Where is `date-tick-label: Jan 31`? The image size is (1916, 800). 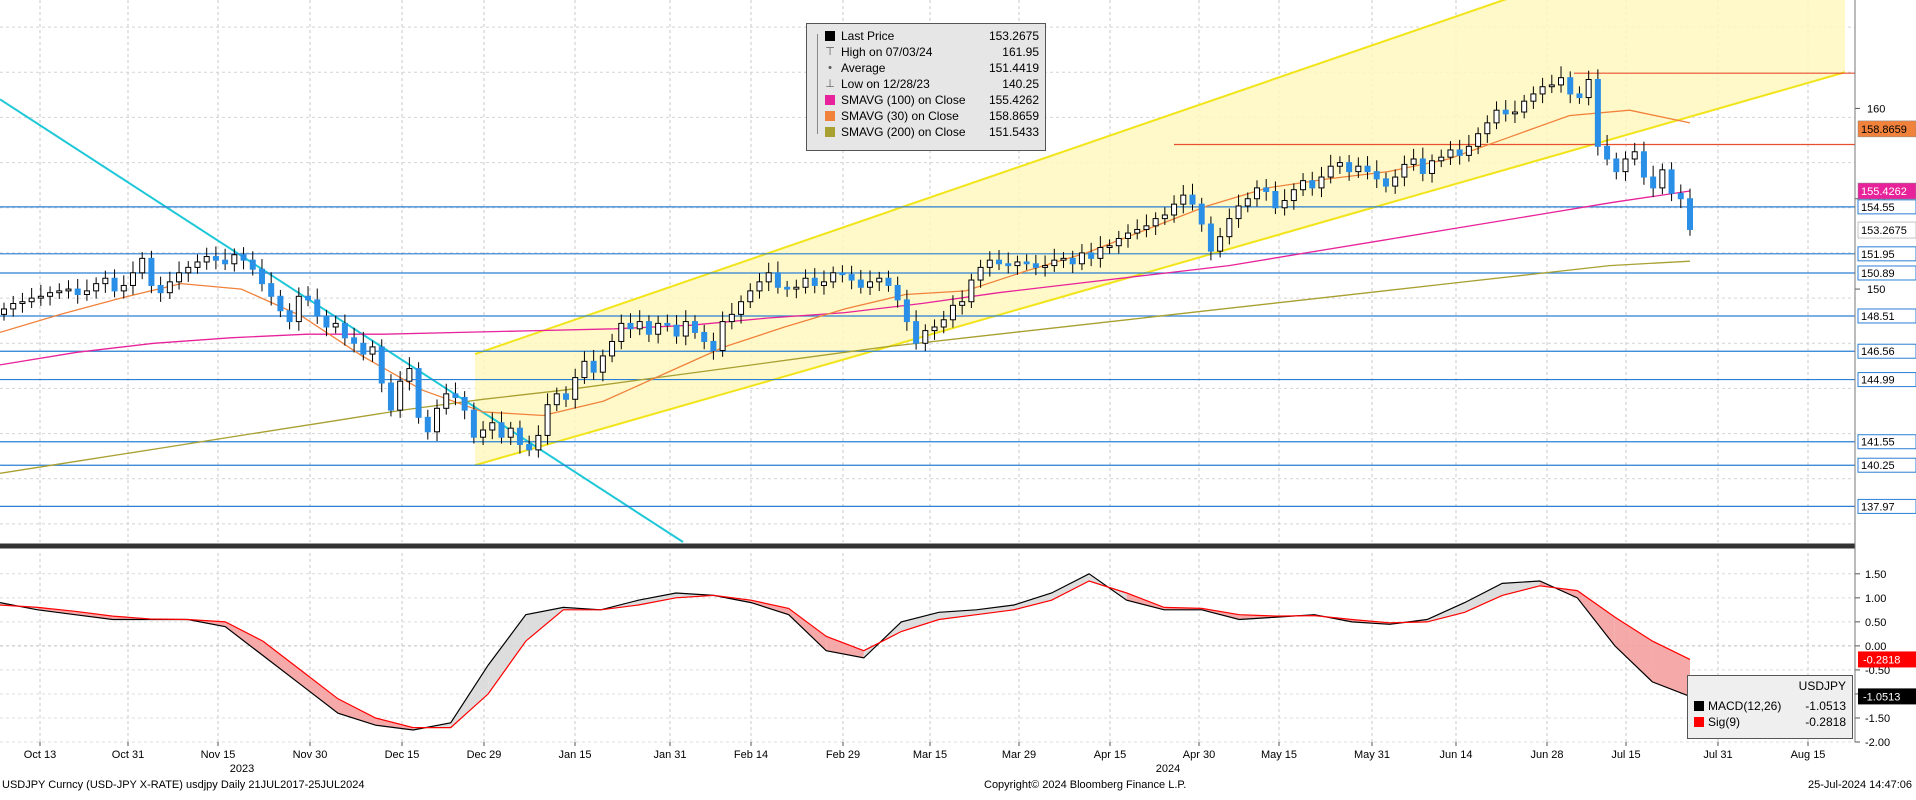 date-tick-label: Jan 31 is located at coordinates (669, 755).